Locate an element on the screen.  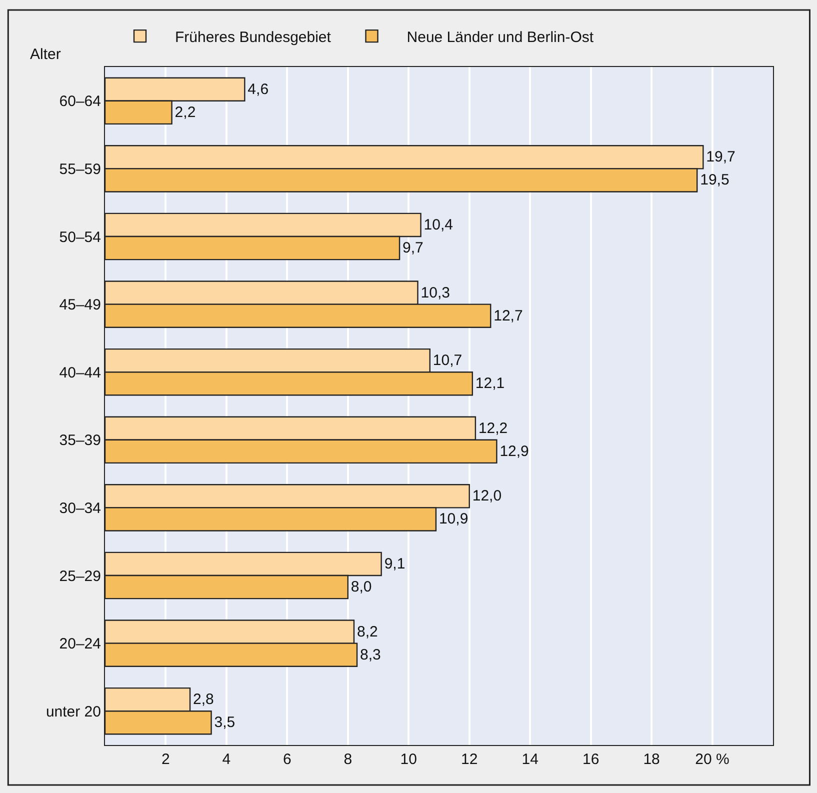
data-label: 12,7 is located at coordinates (508, 315).